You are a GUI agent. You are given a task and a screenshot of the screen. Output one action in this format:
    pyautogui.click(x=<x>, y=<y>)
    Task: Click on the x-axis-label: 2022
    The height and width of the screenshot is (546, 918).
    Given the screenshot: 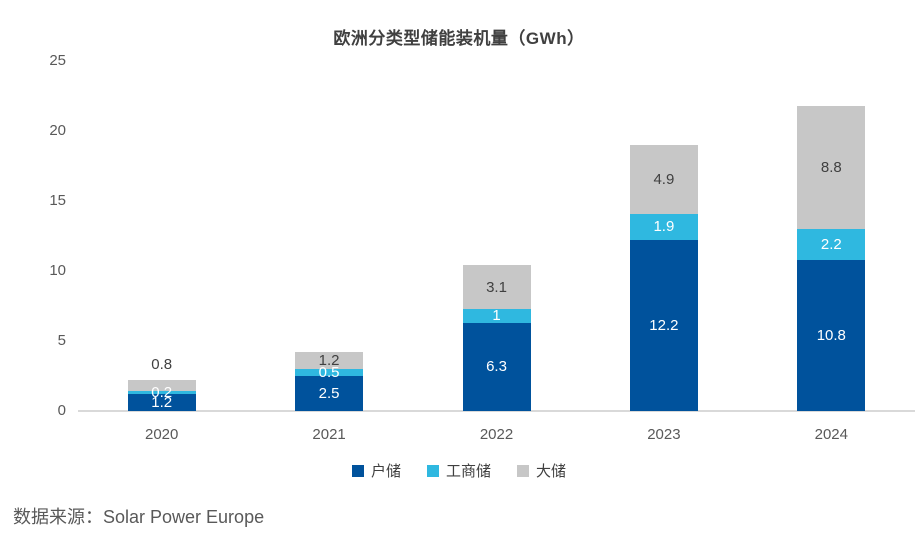 What is the action you would take?
    pyautogui.click(x=496, y=434)
    